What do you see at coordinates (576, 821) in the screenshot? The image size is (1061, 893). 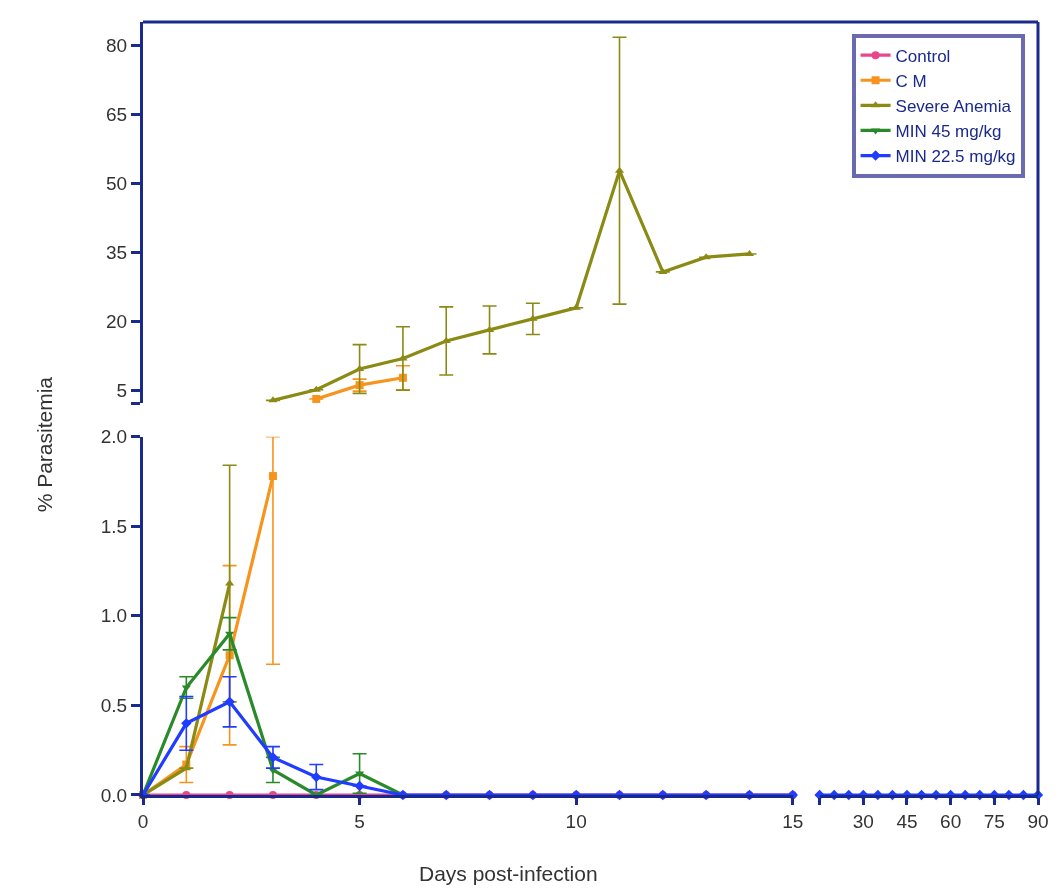 I see `x-tick-label: 10` at bounding box center [576, 821].